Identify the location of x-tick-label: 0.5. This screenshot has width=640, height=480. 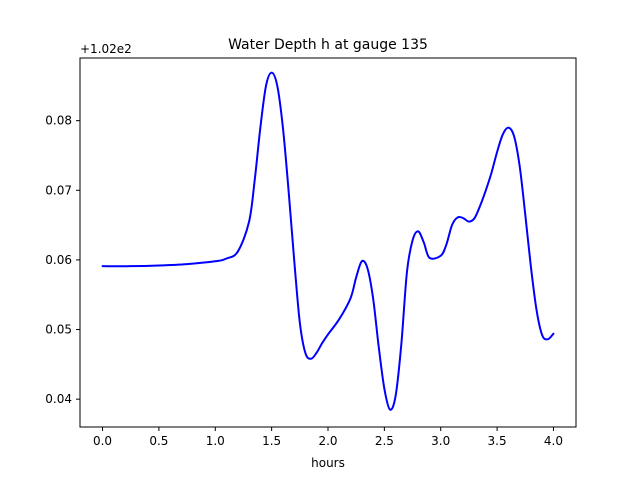
(158, 441).